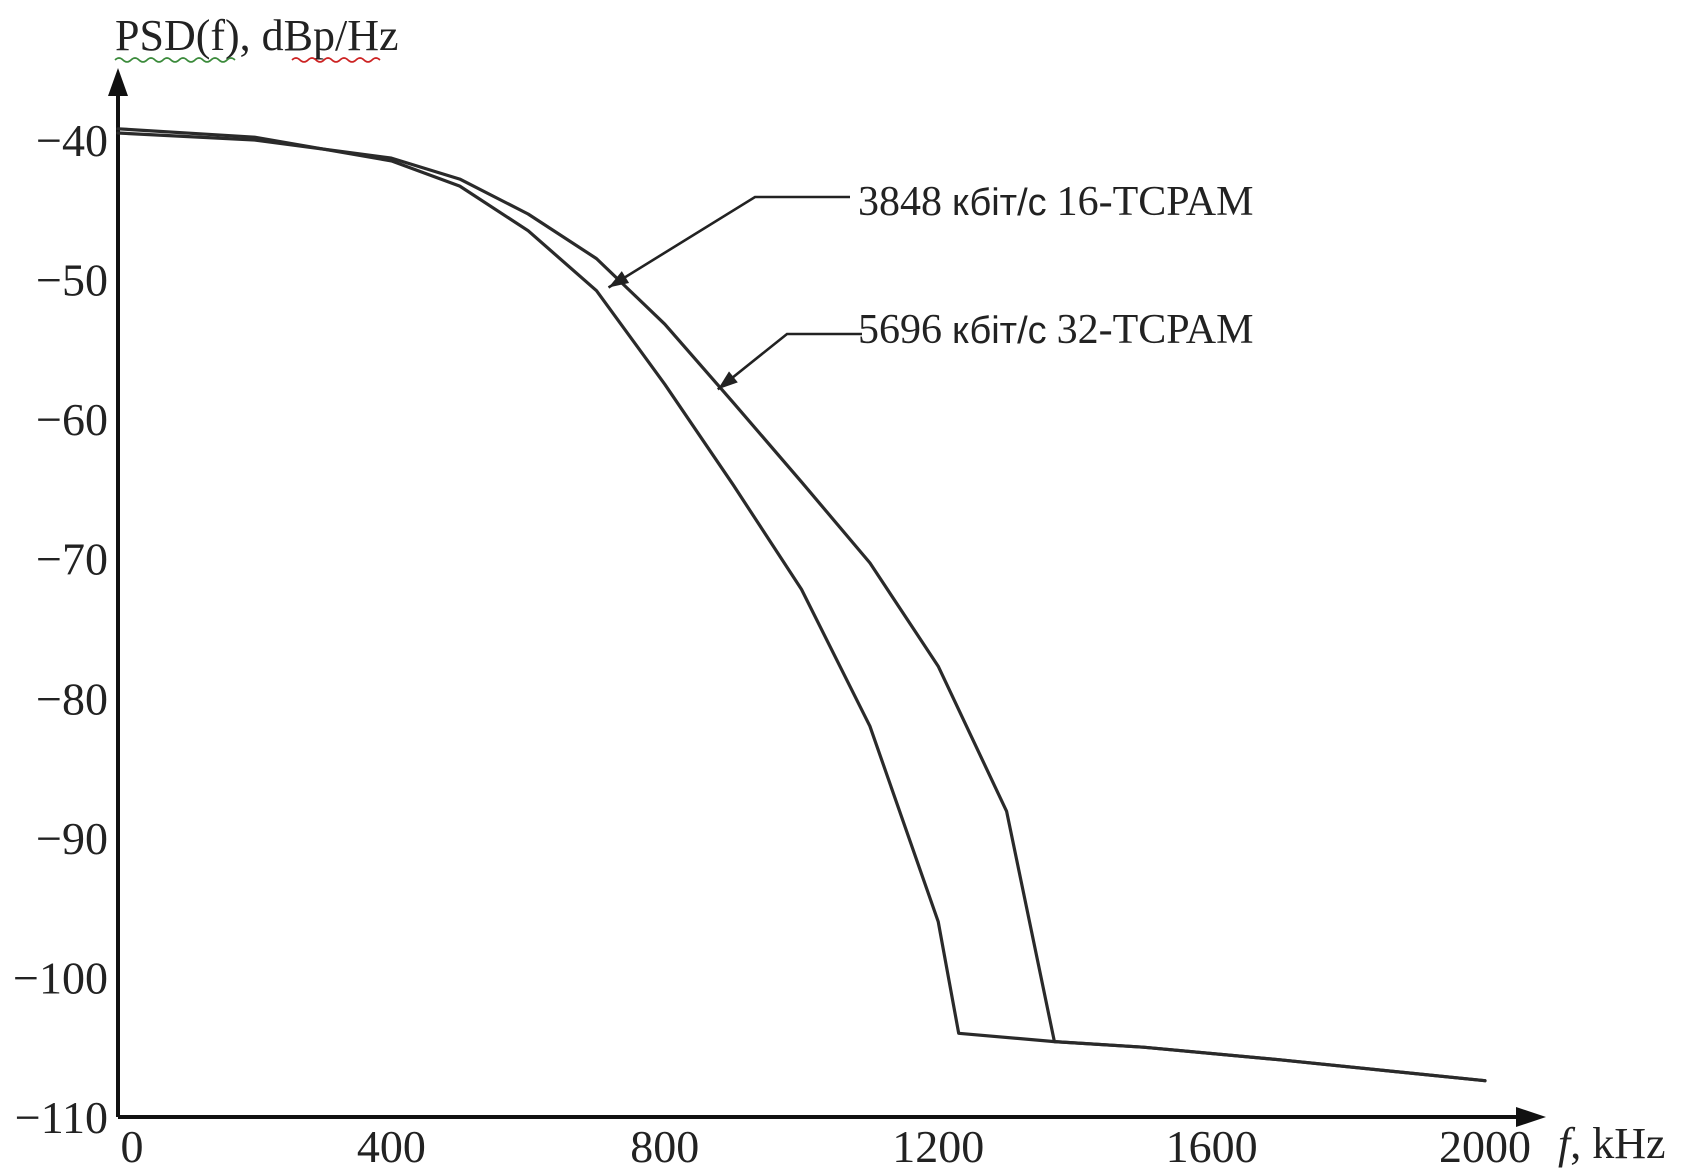  I want to click on x-tick-label: 1200, so click(938, 1146).